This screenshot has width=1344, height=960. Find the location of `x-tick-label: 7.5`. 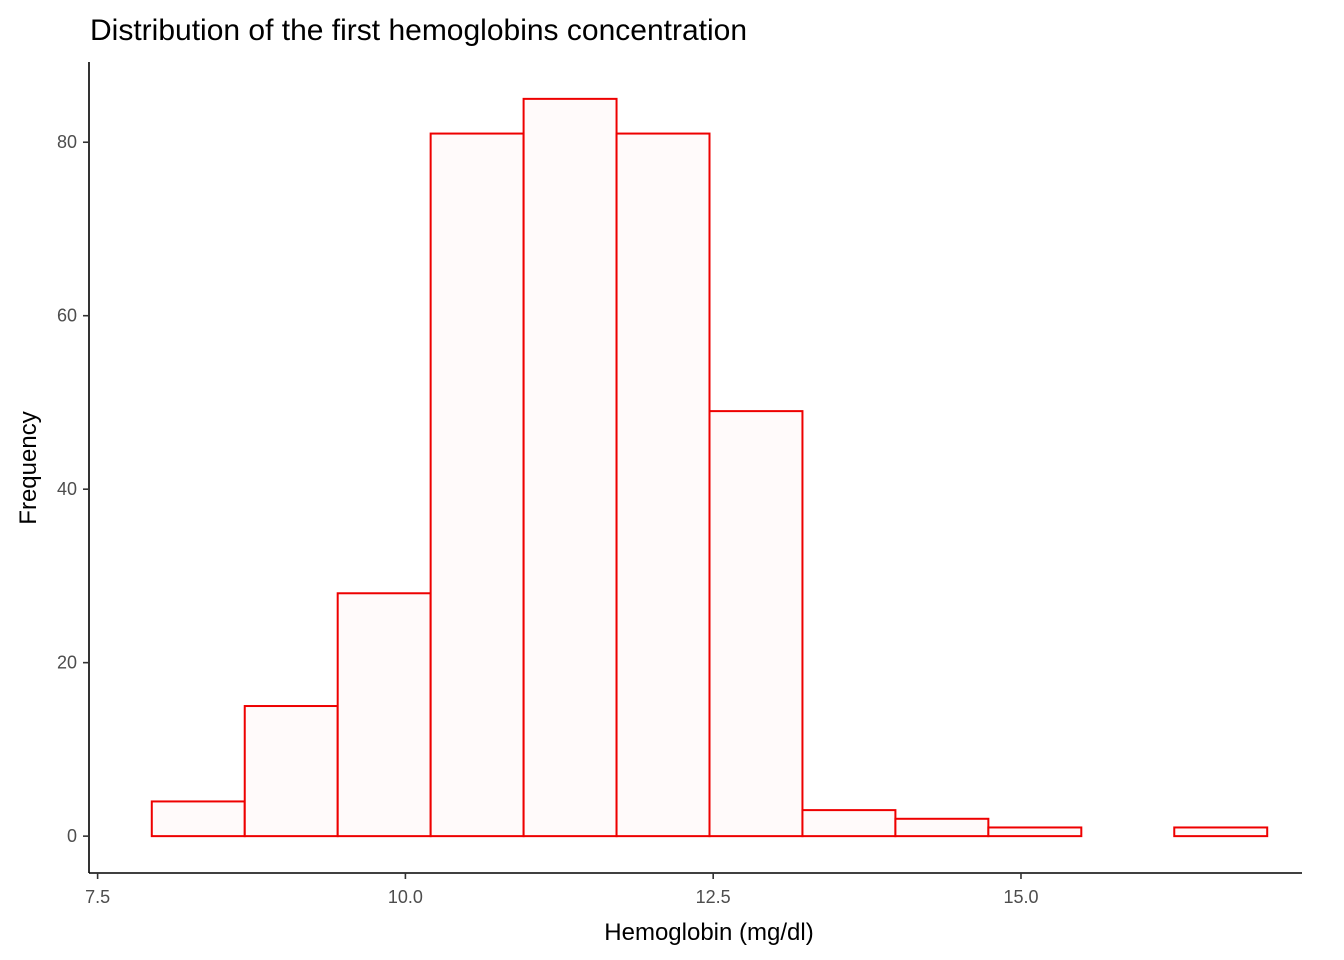

x-tick-label: 7.5 is located at coordinates (97, 897).